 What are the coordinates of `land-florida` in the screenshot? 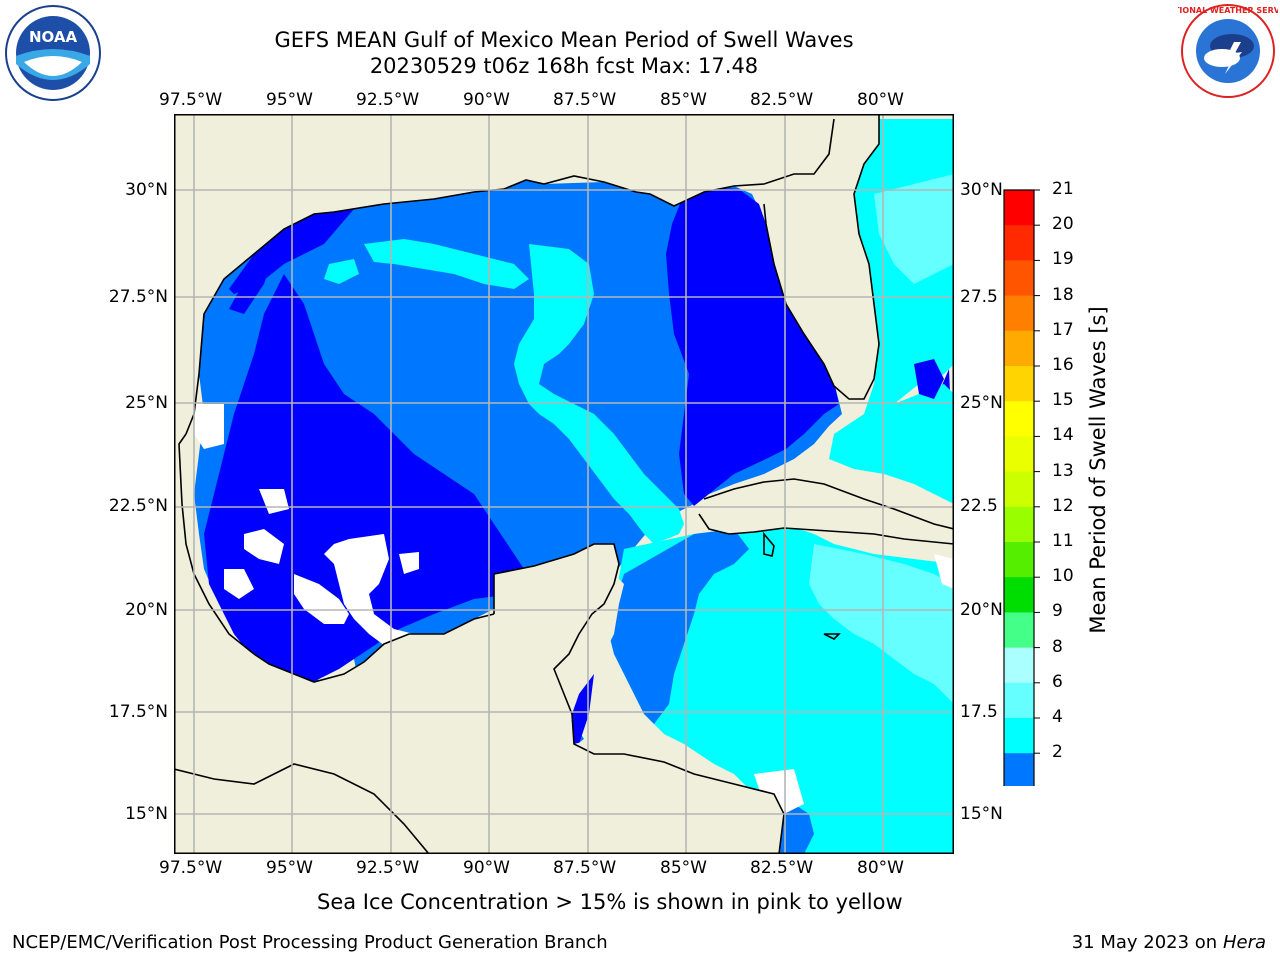 It's located at (821, 256).